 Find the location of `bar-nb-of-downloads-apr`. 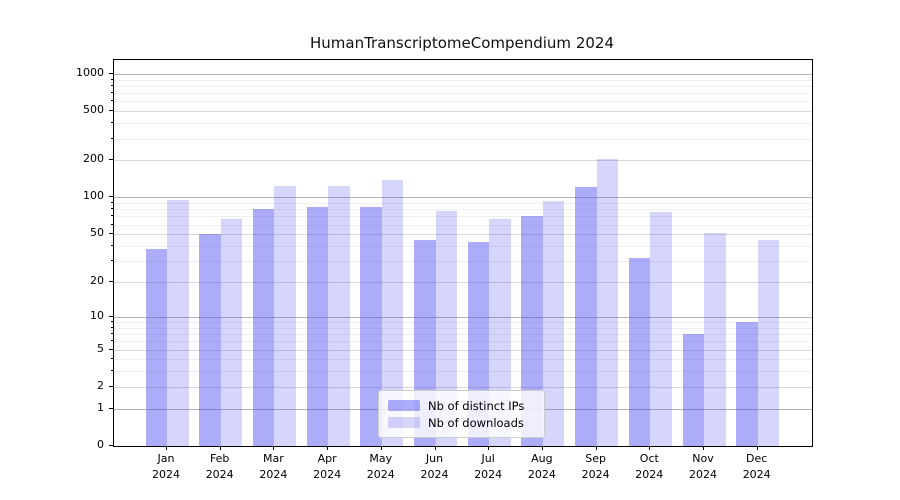

bar-nb-of-downloads-apr is located at coordinates (339, 315).